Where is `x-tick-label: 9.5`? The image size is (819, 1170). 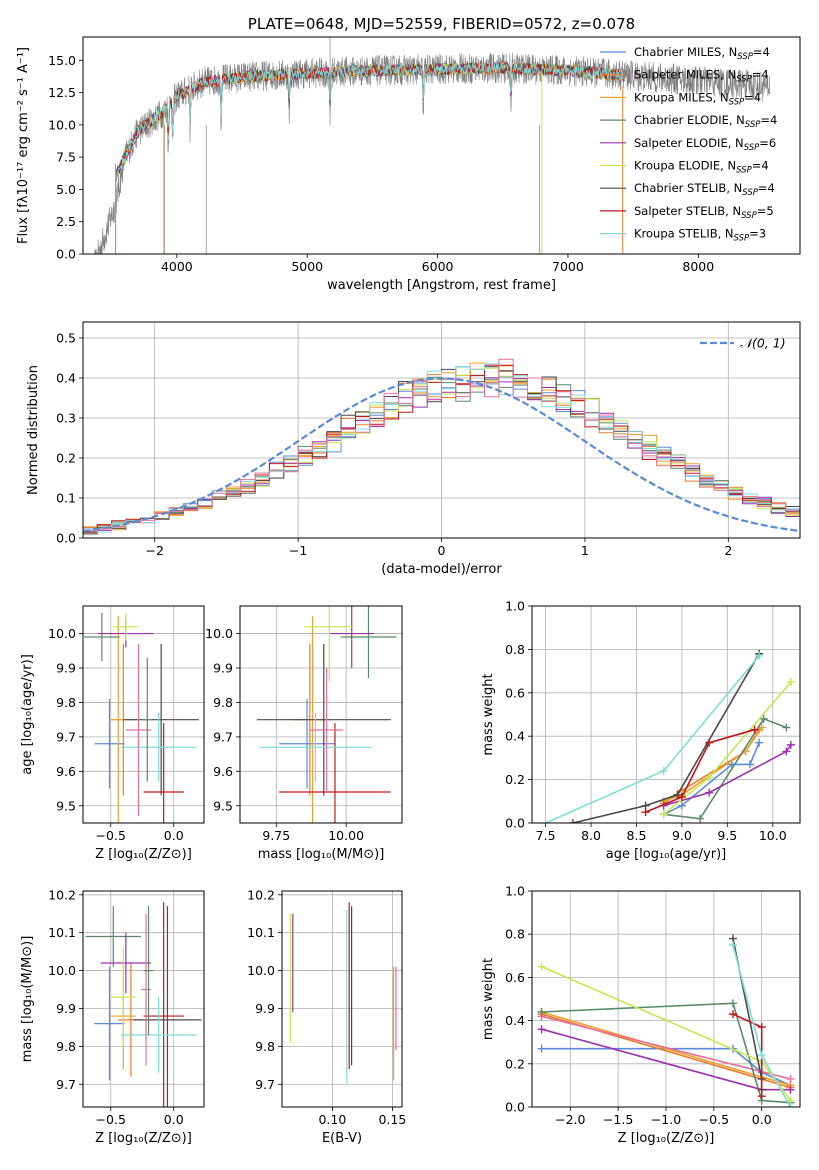
x-tick-label: 9.5 is located at coordinates (727, 835).